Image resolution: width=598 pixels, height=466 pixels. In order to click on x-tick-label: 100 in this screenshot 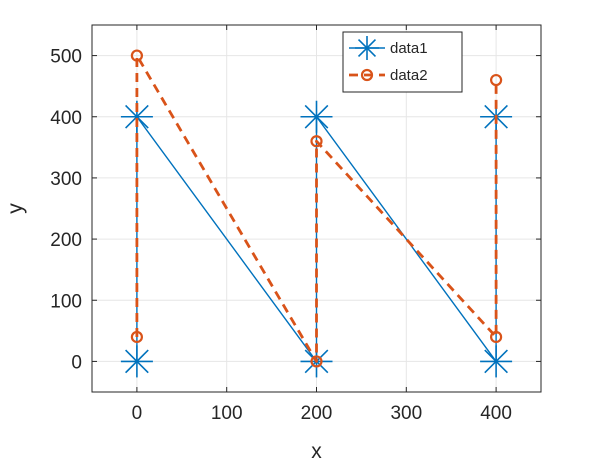, I will do `click(227, 413)`.